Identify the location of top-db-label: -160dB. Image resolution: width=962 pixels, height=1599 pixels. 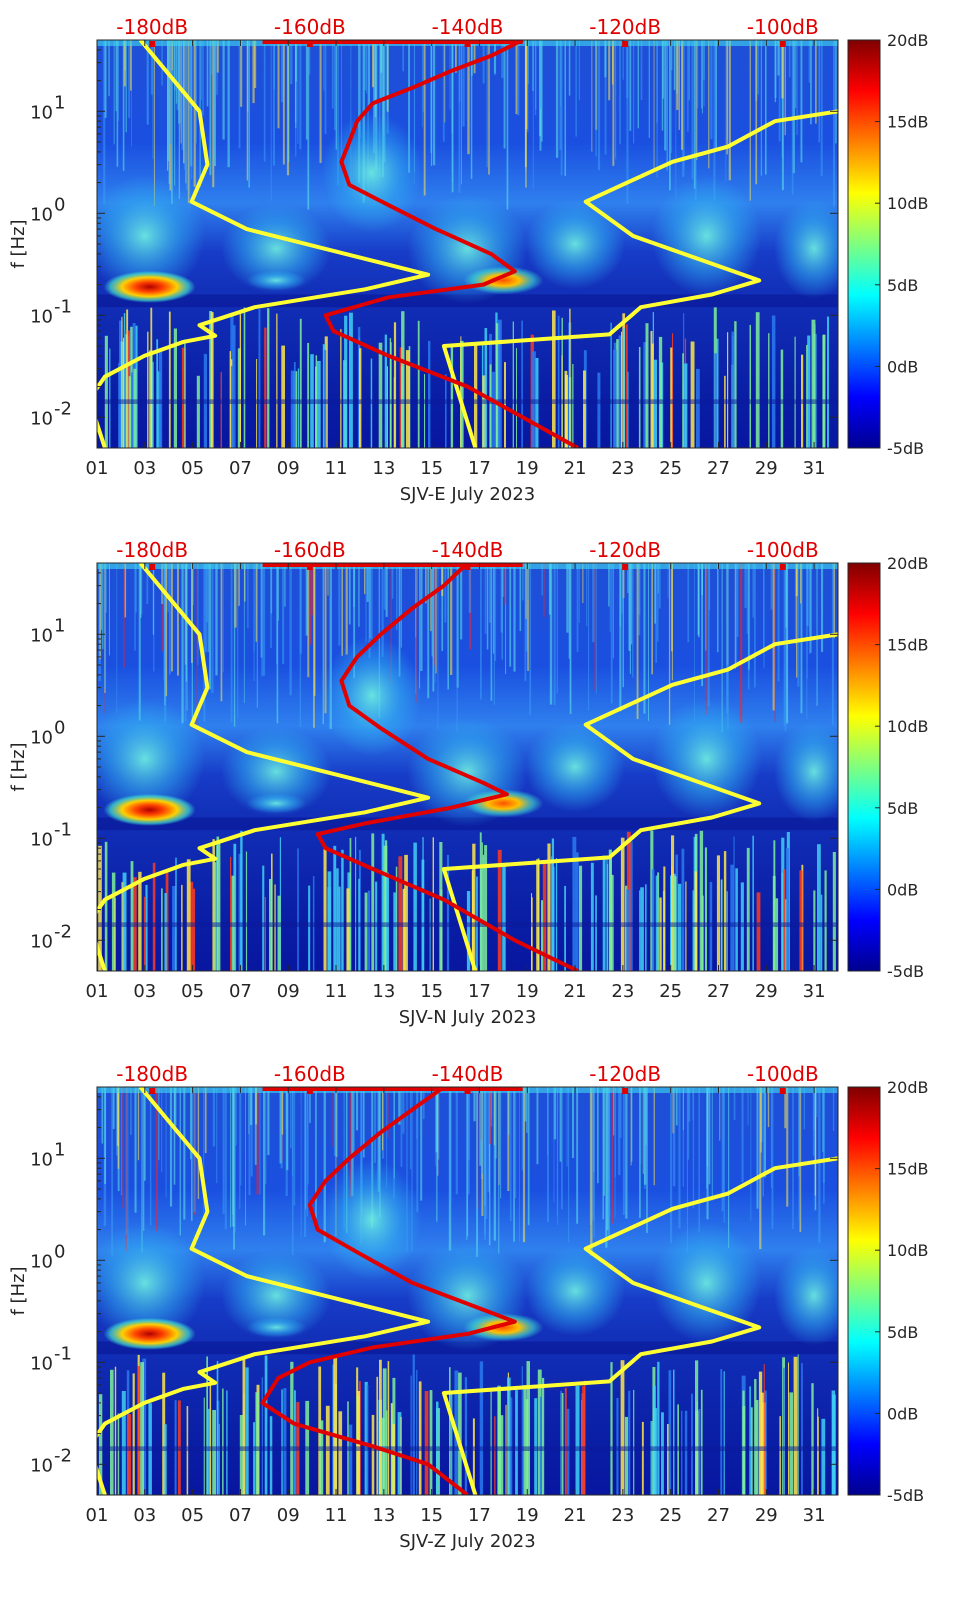
(310, 550).